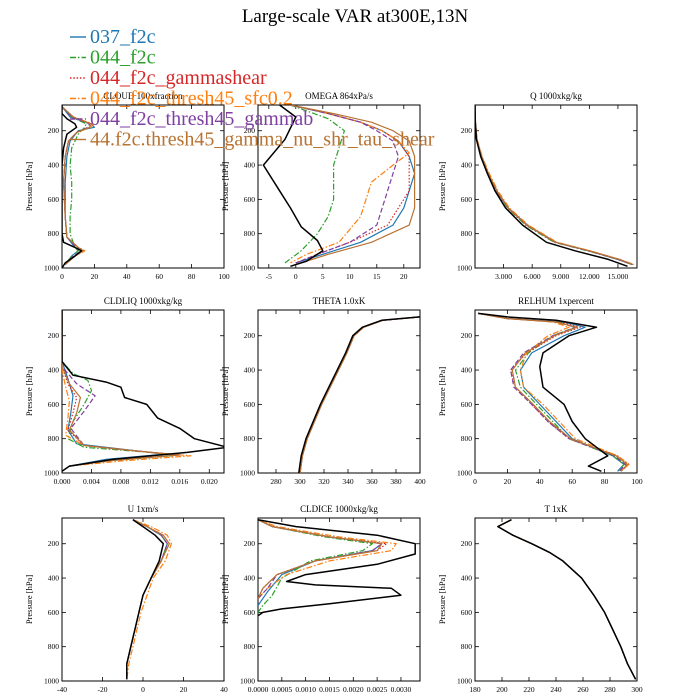 The width and height of the screenshot is (700, 700). Describe the element at coordinates (103, 689) in the screenshot. I see `x-tick-label: -20` at that location.